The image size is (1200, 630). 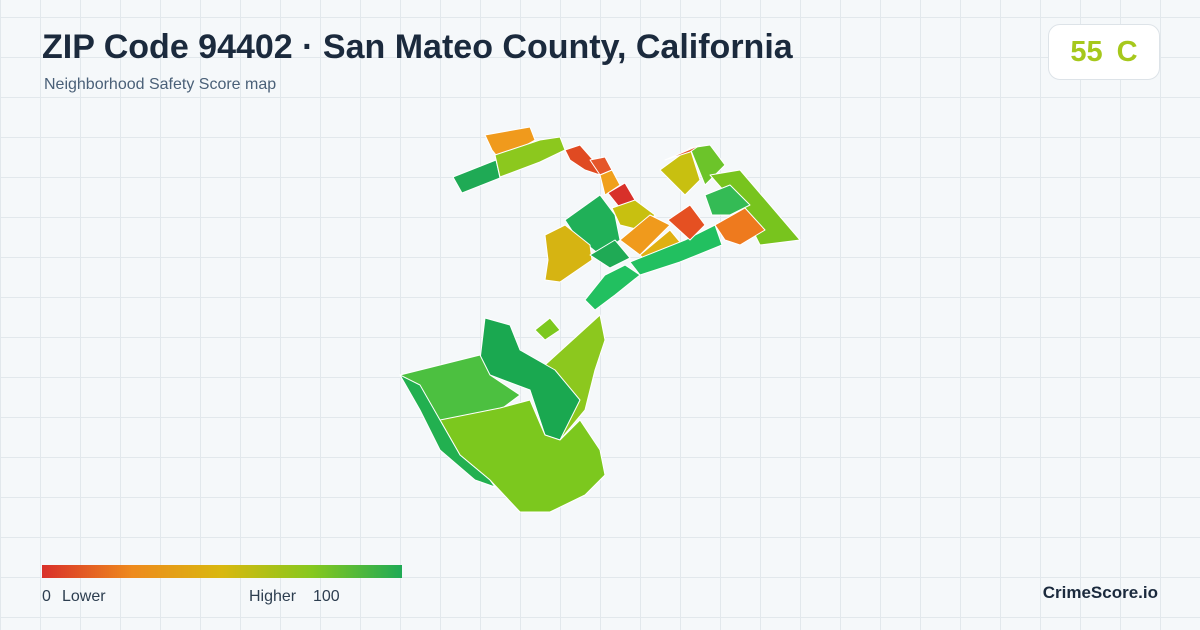 I want to click on score-value: 55, so click(x=1086, y=51).